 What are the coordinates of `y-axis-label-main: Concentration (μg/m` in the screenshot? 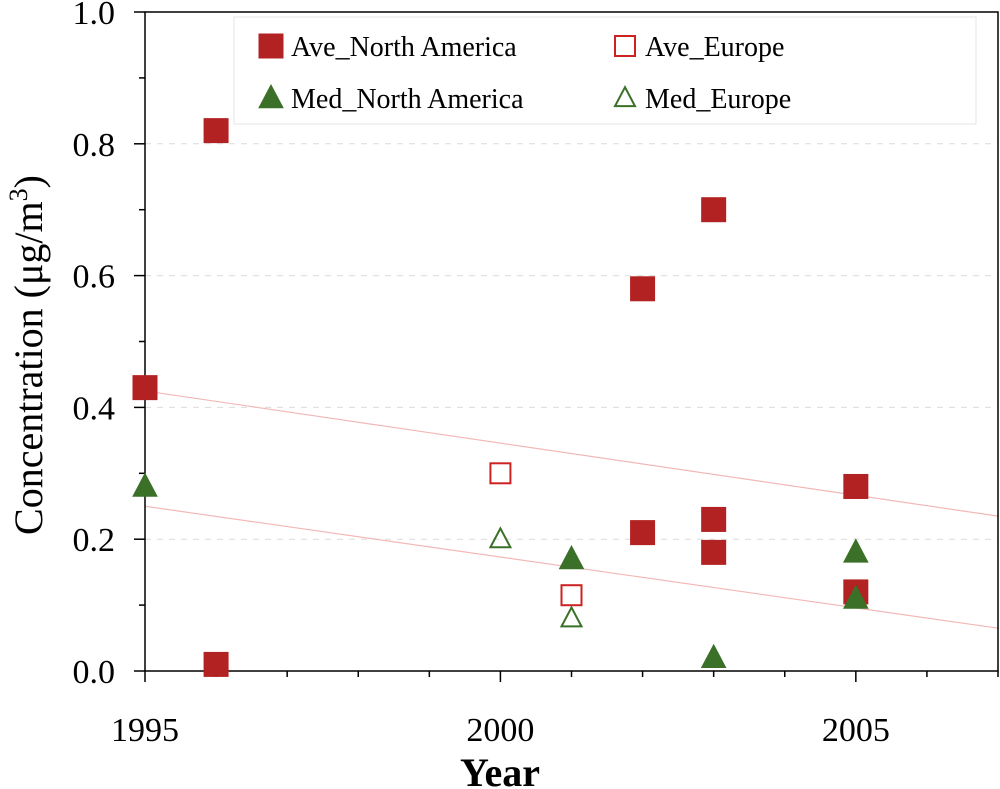 It's located at (28, 368).